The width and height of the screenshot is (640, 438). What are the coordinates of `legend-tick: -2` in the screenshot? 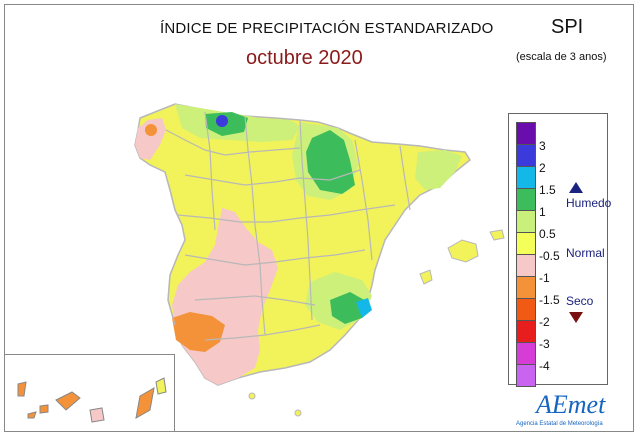 It's located at (544, 322).